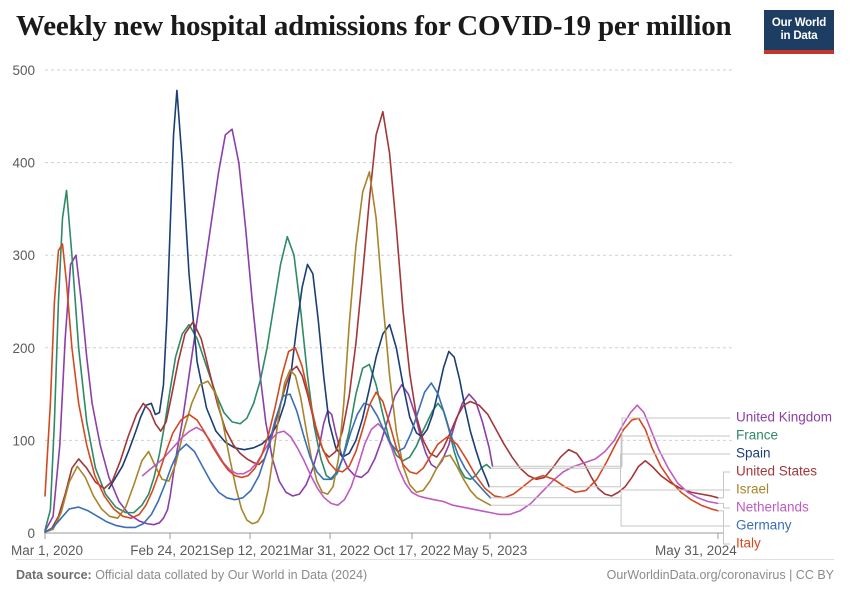 This screenshot has width=850, height=600. Describe the element at coordinates (764, 525) in the screenshot. I see `legend-label: Germany` at that location.